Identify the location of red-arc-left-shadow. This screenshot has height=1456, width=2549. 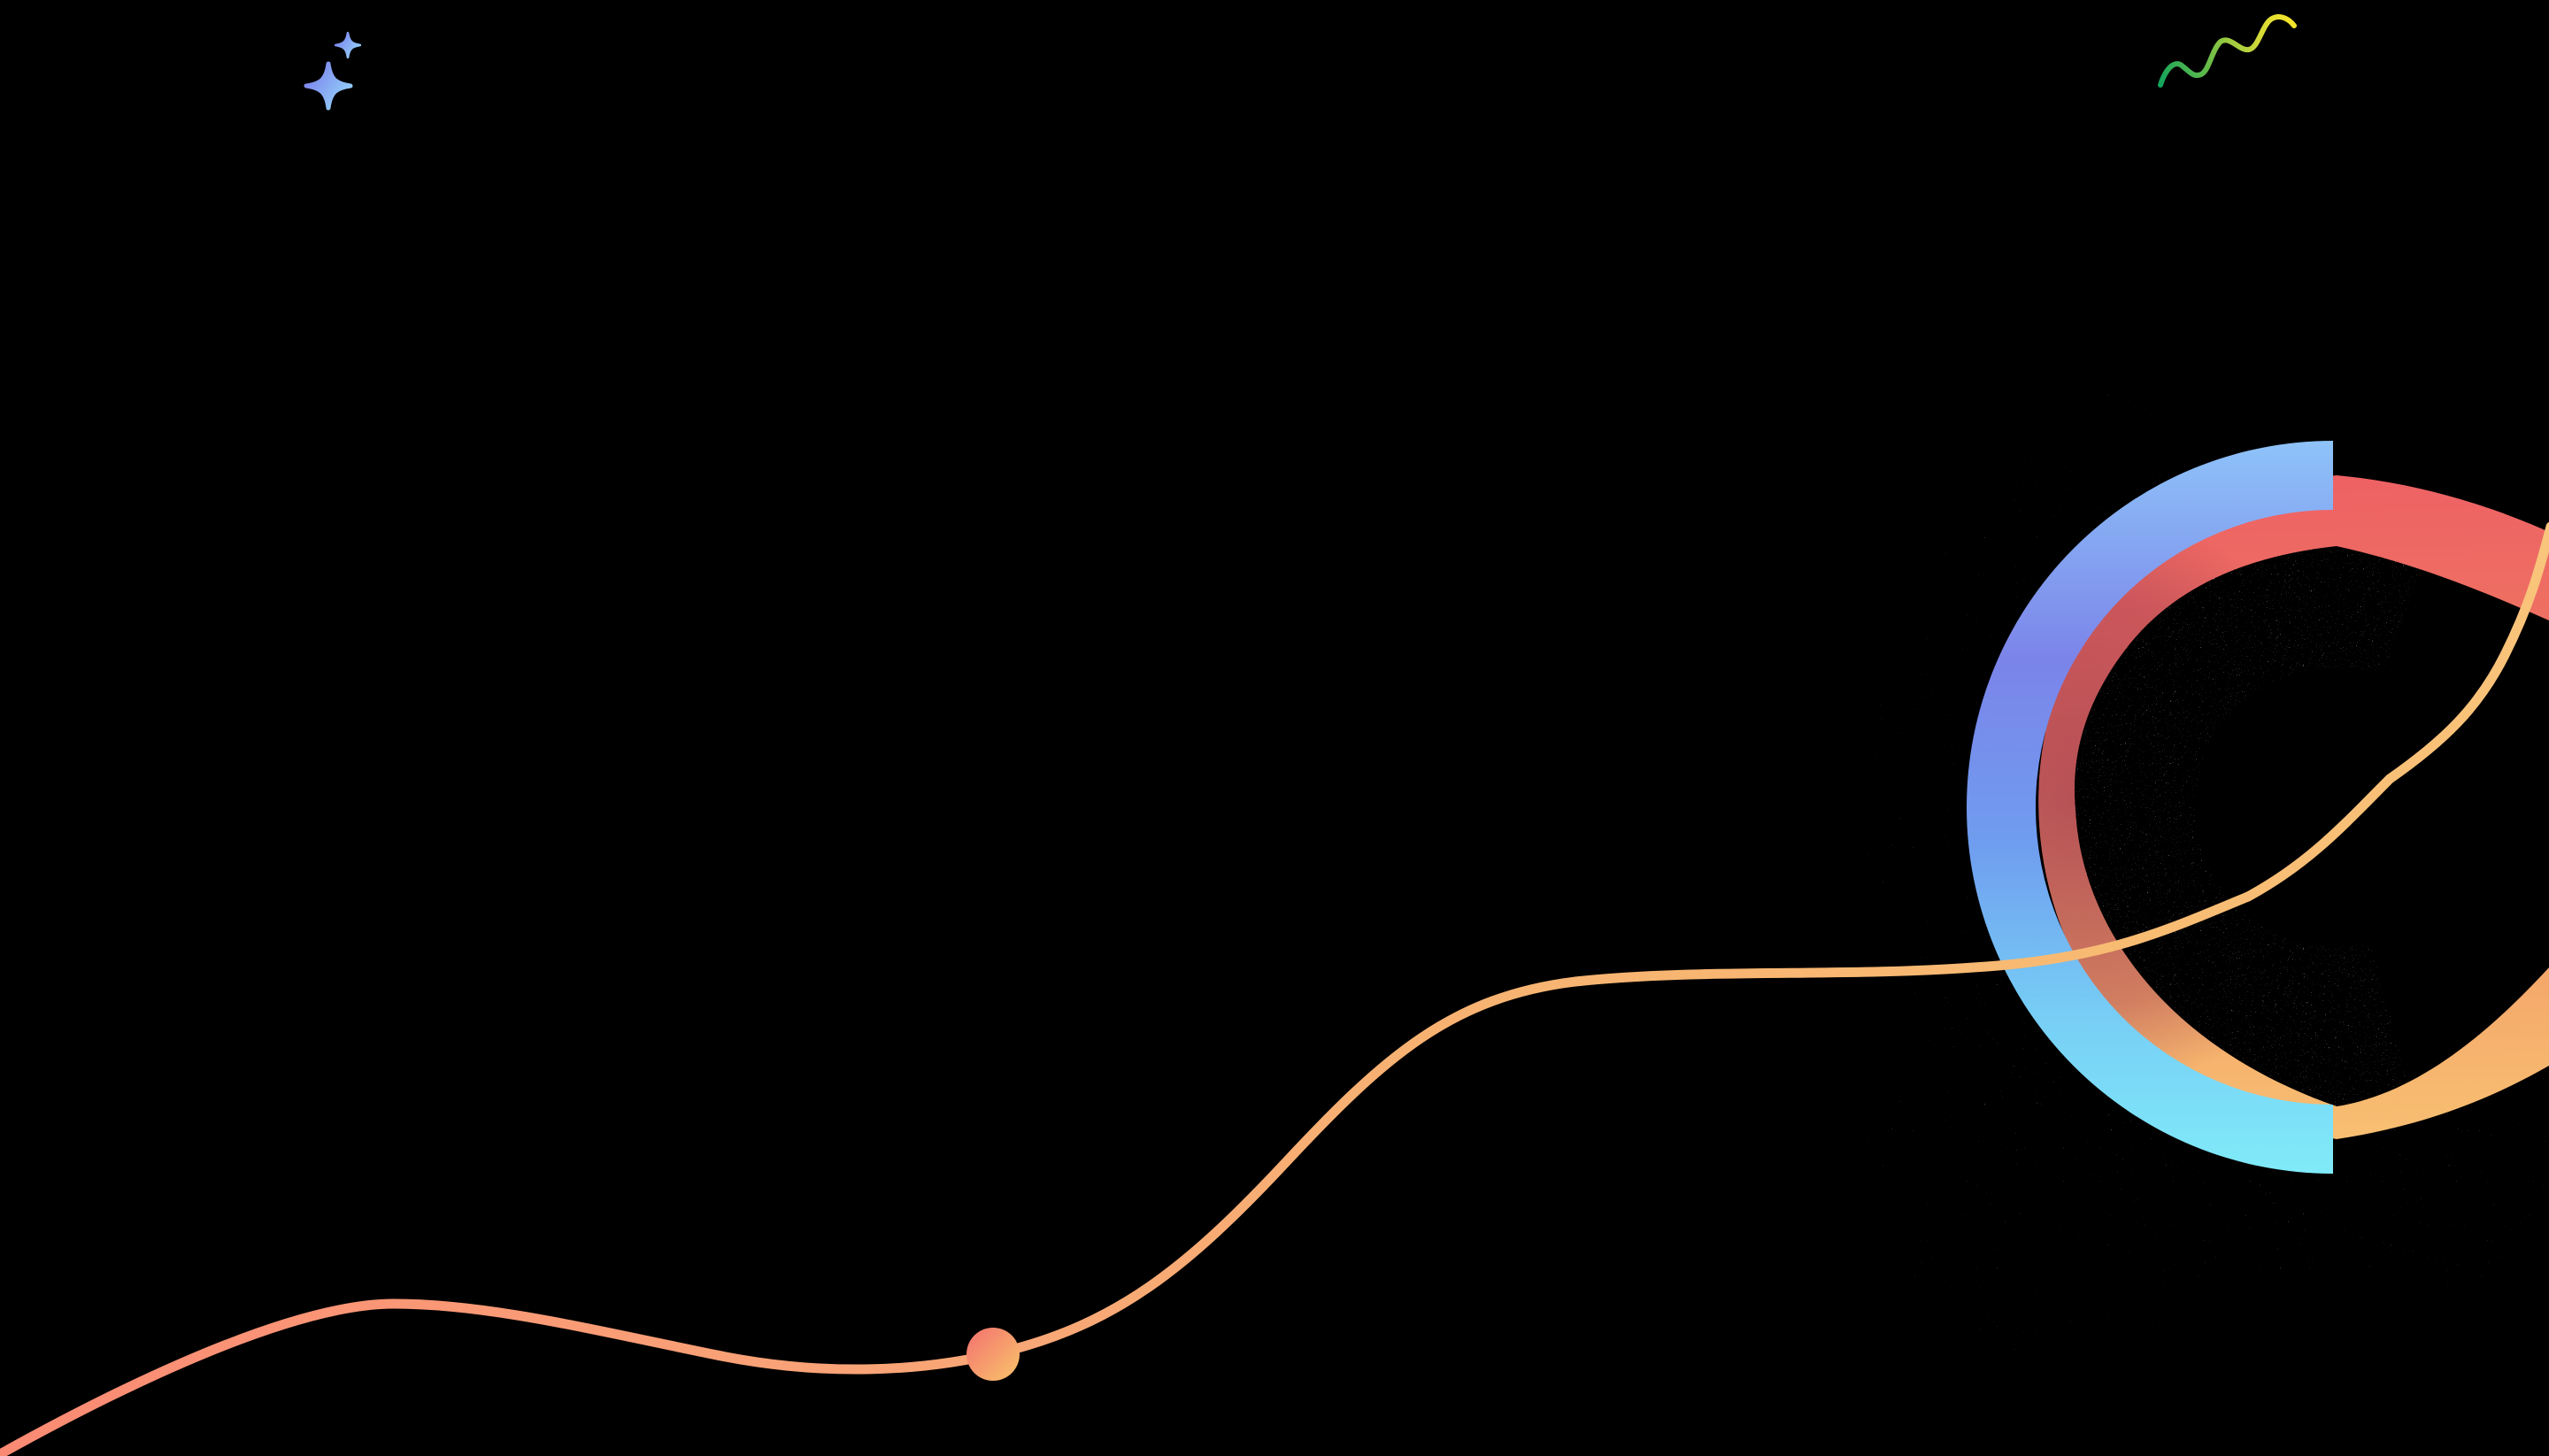
(2294, 807).